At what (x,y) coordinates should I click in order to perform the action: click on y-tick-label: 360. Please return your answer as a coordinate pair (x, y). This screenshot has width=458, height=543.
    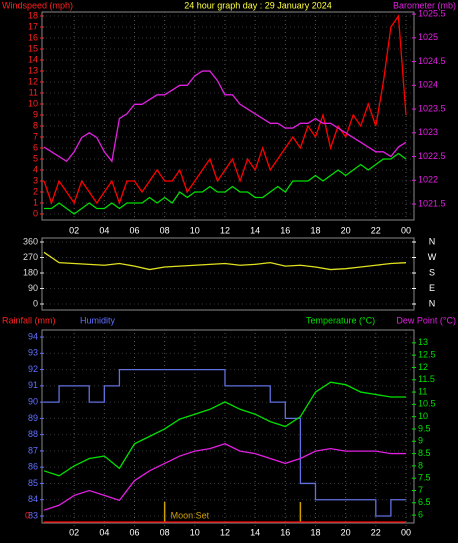
    Looking at the image, I should click on (30, 241).